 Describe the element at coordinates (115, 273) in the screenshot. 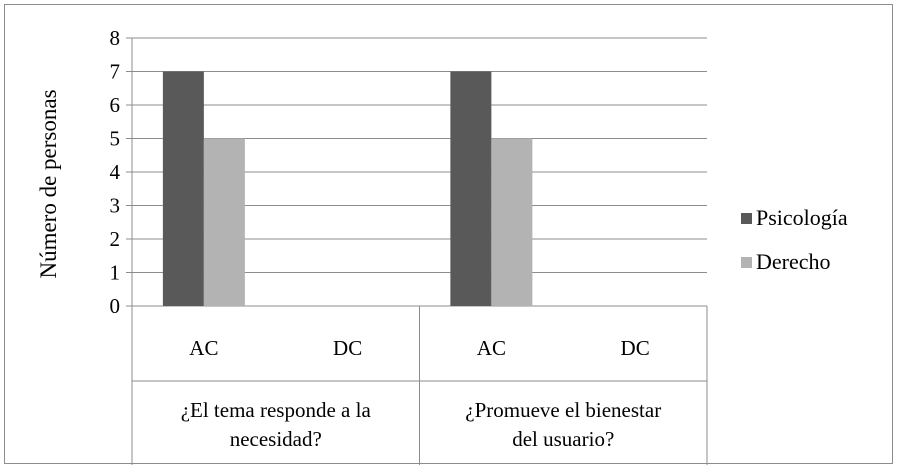

I see `y-tick-label: 1` at that location.